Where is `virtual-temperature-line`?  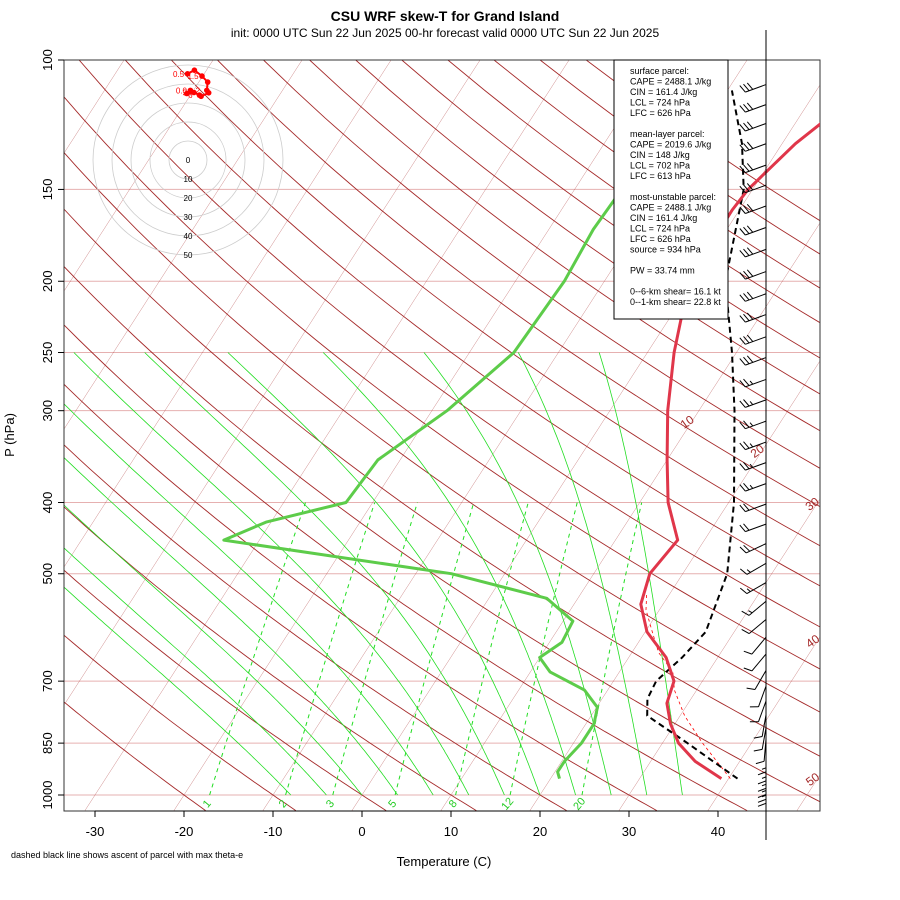 virtual-temperature-line is located at coordinates (688, 685).